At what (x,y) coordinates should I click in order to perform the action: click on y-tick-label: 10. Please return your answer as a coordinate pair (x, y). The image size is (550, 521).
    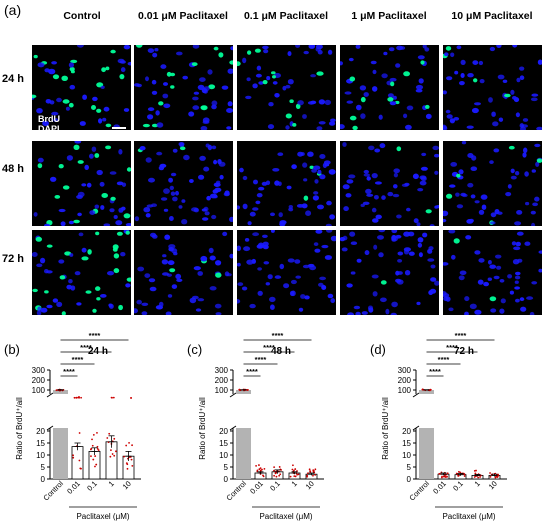
    Looking at the image, I should click on (40, 455).